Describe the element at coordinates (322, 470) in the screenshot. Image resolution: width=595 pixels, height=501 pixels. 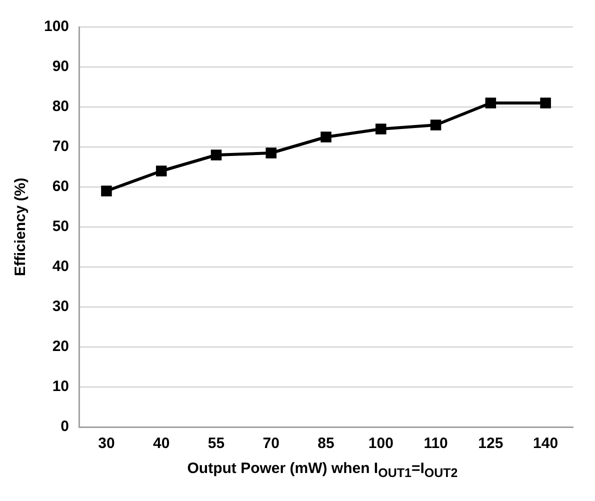
I see `x-axis-title: Output Power (mW) when I$_{OUT1}$=I$_{OUT2}$` at that location.